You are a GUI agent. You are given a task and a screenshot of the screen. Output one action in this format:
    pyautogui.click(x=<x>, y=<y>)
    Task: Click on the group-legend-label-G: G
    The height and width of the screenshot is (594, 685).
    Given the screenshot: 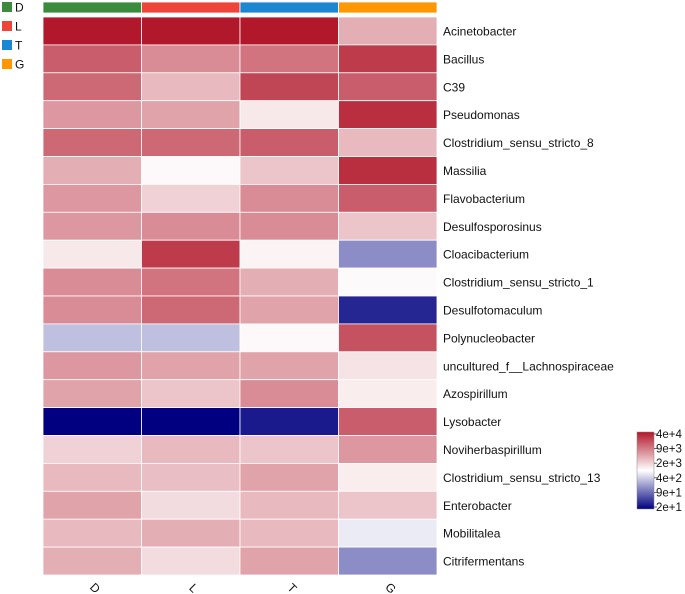 What is the action you would take?
    pyautogui.click(x=19, y=65)
    